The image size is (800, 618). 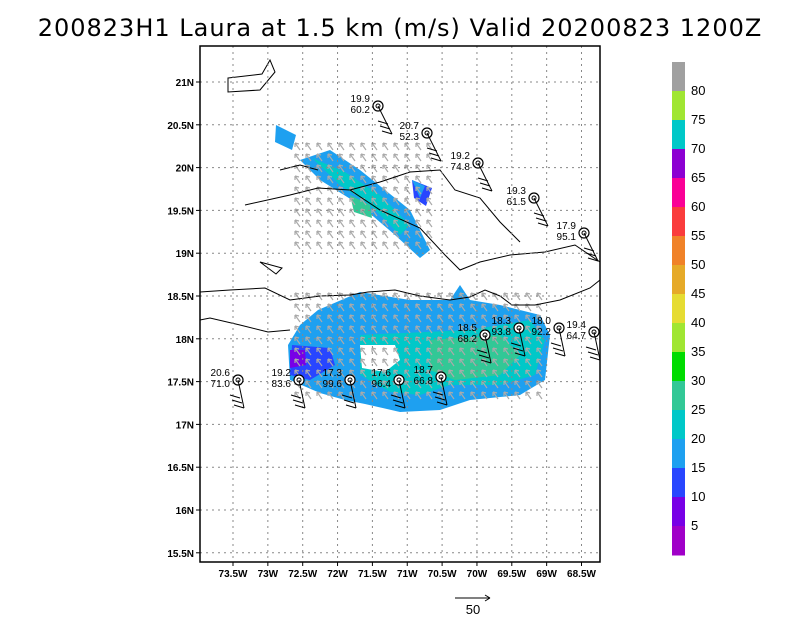 I want to click on lon-tick-label: 72.5W, so click(x=302, y=574).